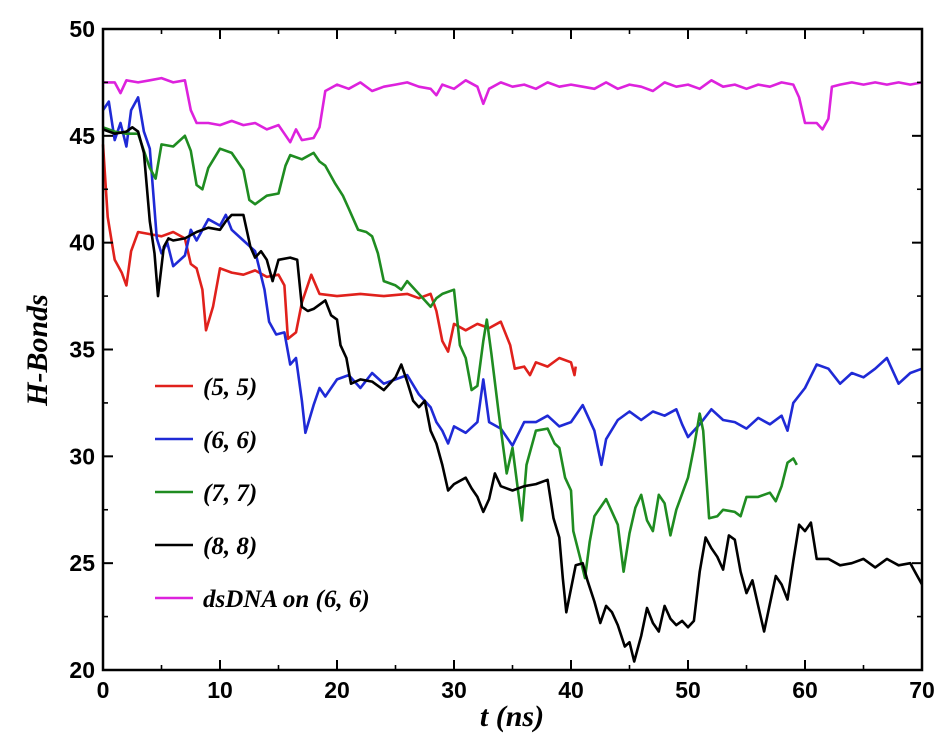 Image resolution: width=946 pixels, height=740 pixels. What do you see at coordinates (82, 456) in the screenshot?
I see `y-tick-label: 30` at bounding box center [82, 456].